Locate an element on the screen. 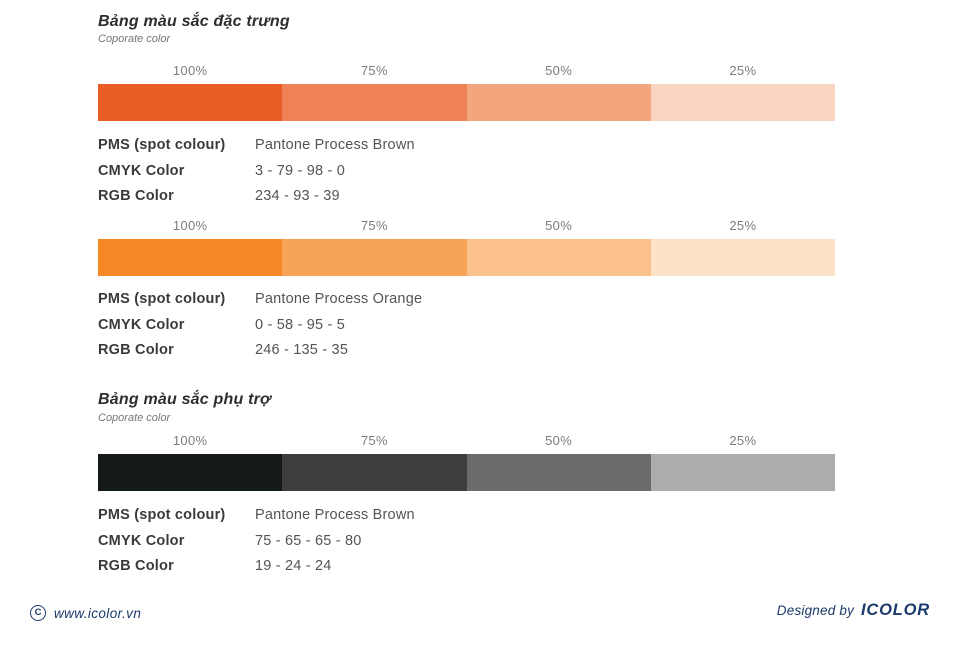 Image resolution: width=959 pixels, height=645 pixels. section-subtitle-secondary: Coporate color is located at coordinates (134, 418).